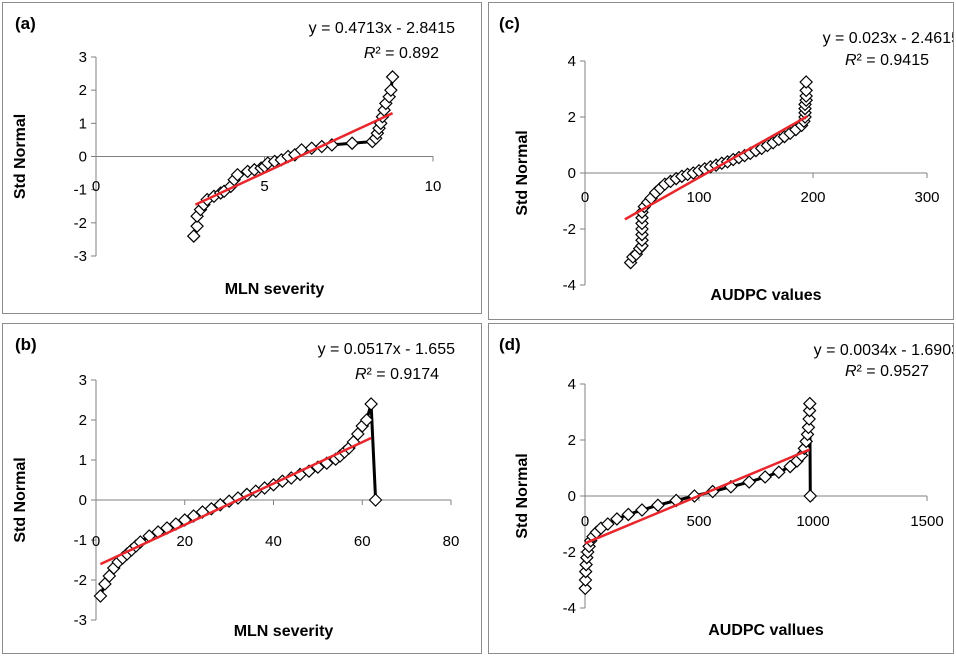 This screenshot has height=658, width=956. What do you see at coordinates (510, 344) in the screenshot?
I see `panel-label: (d)` at bounding box center [510, 344].